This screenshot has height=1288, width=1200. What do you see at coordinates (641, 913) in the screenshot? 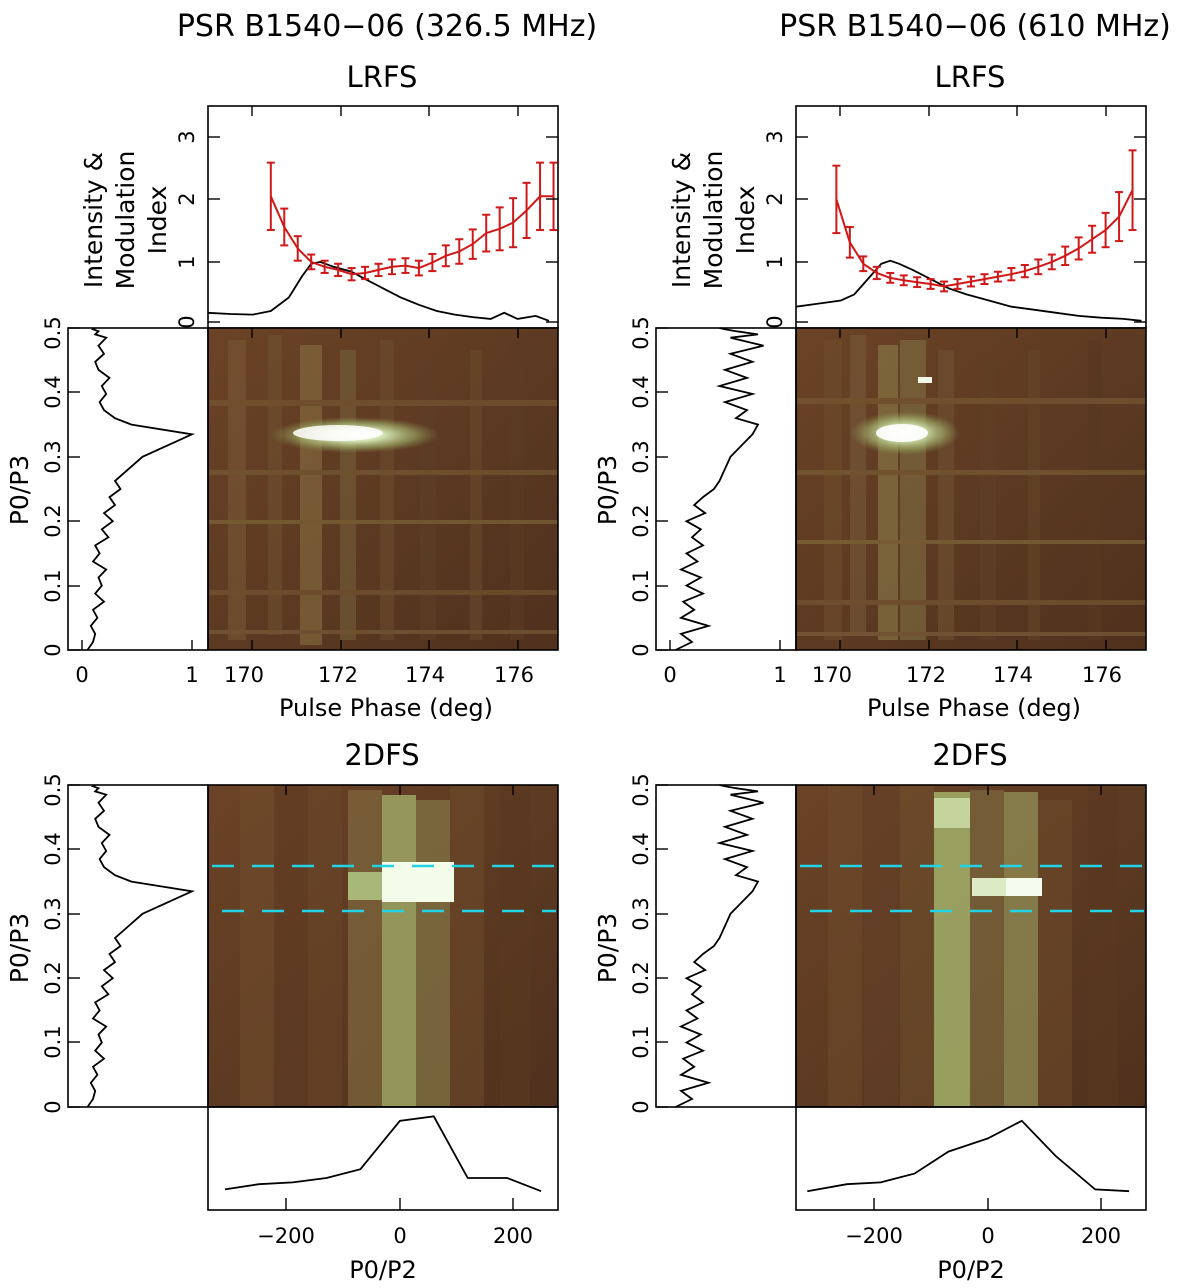
I see `twodfs-ytick: 0.3` at bounding box center [641, 913].